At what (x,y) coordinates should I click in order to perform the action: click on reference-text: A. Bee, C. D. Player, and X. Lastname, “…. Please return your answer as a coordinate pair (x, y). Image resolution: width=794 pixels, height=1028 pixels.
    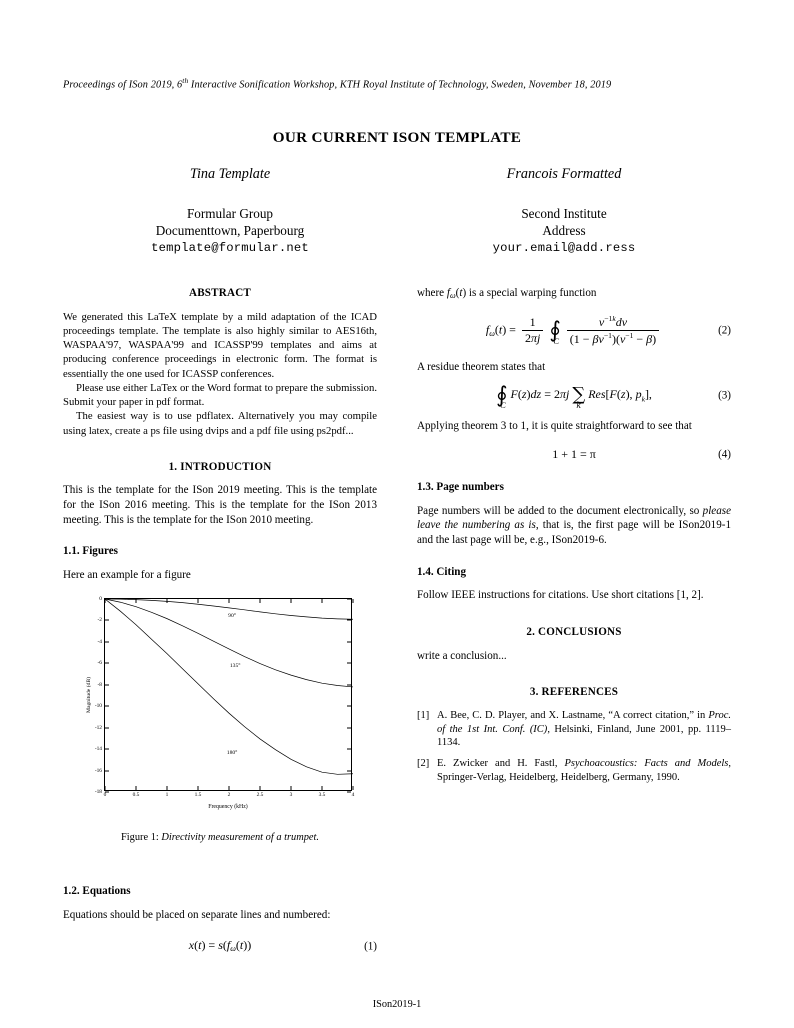
    Looking at the image, I should click on (584, 729).